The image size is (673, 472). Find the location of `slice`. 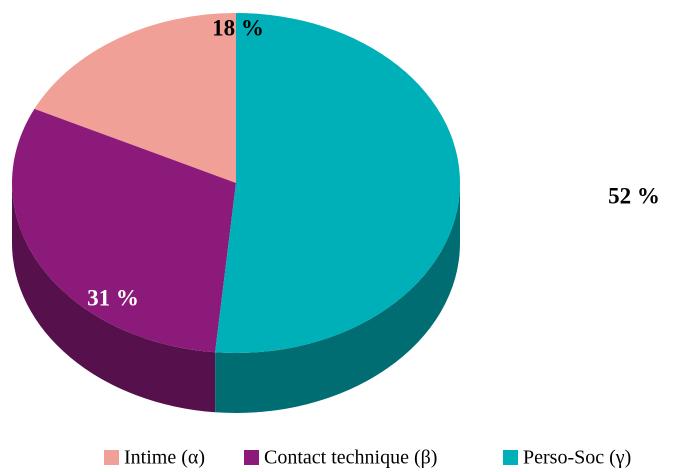

slice is located at coordinates (135, 98).